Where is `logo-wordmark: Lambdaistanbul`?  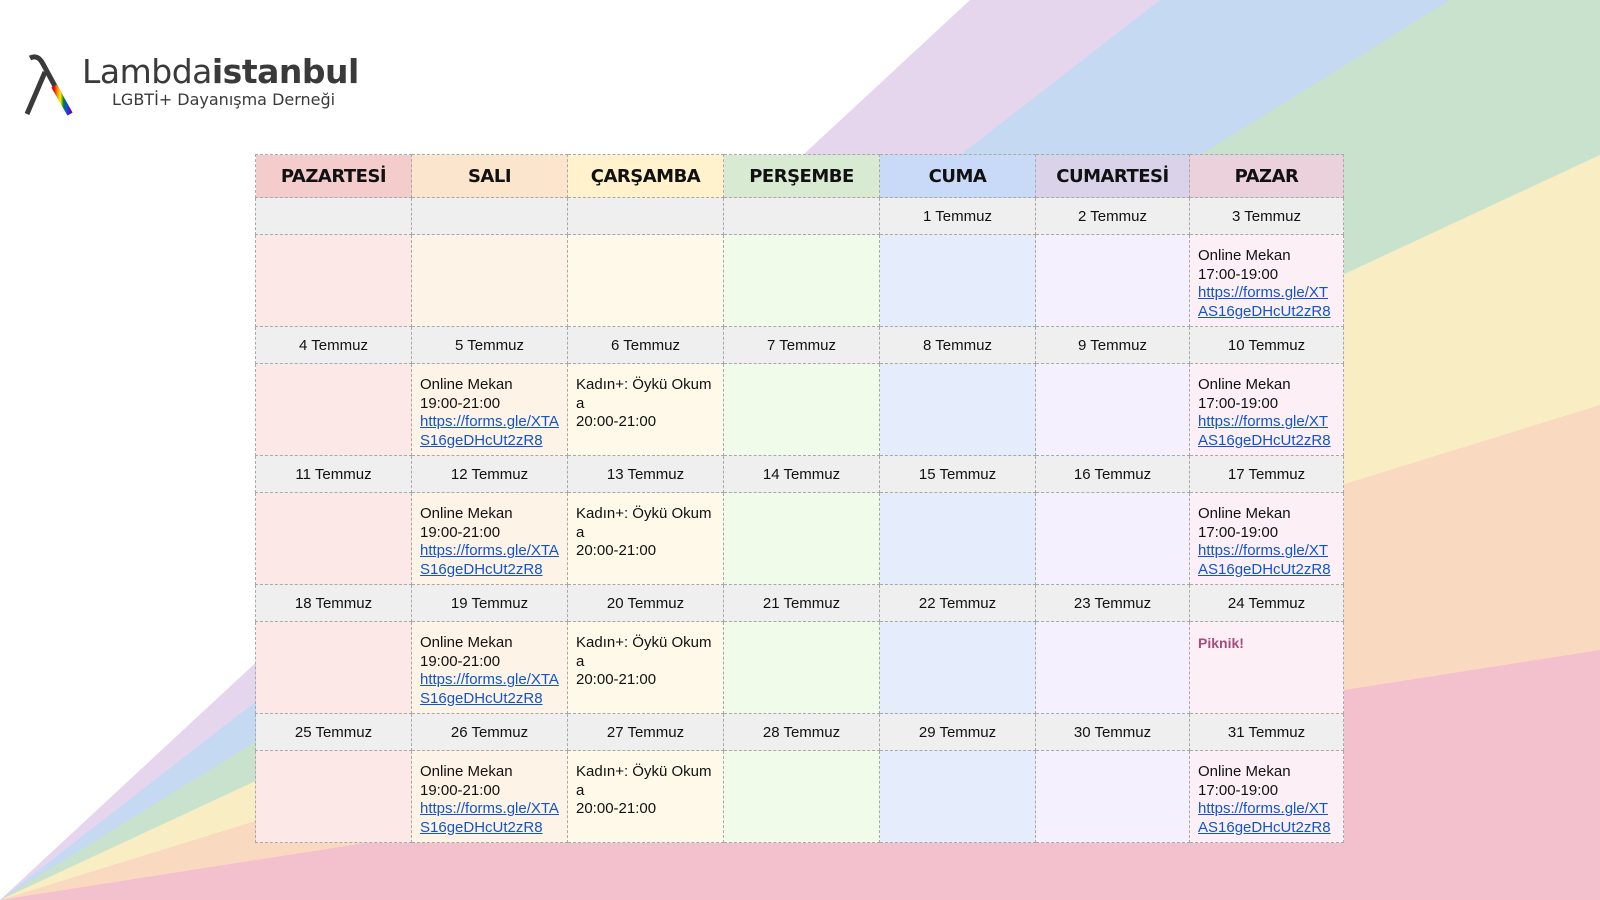 logo-wordmark: Lambdaistanbul is located at coordinates (220, 71).